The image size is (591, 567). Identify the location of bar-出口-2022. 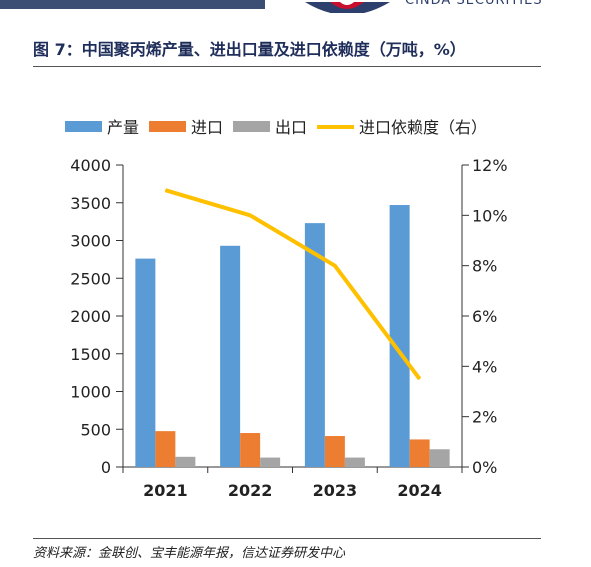
(270, 462).